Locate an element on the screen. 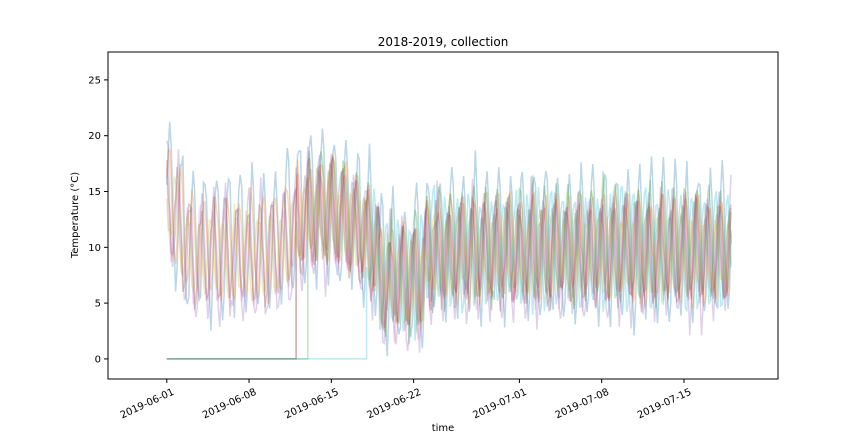  y-axis-title: Temperature (°C) is located at coordinates (75, 215).